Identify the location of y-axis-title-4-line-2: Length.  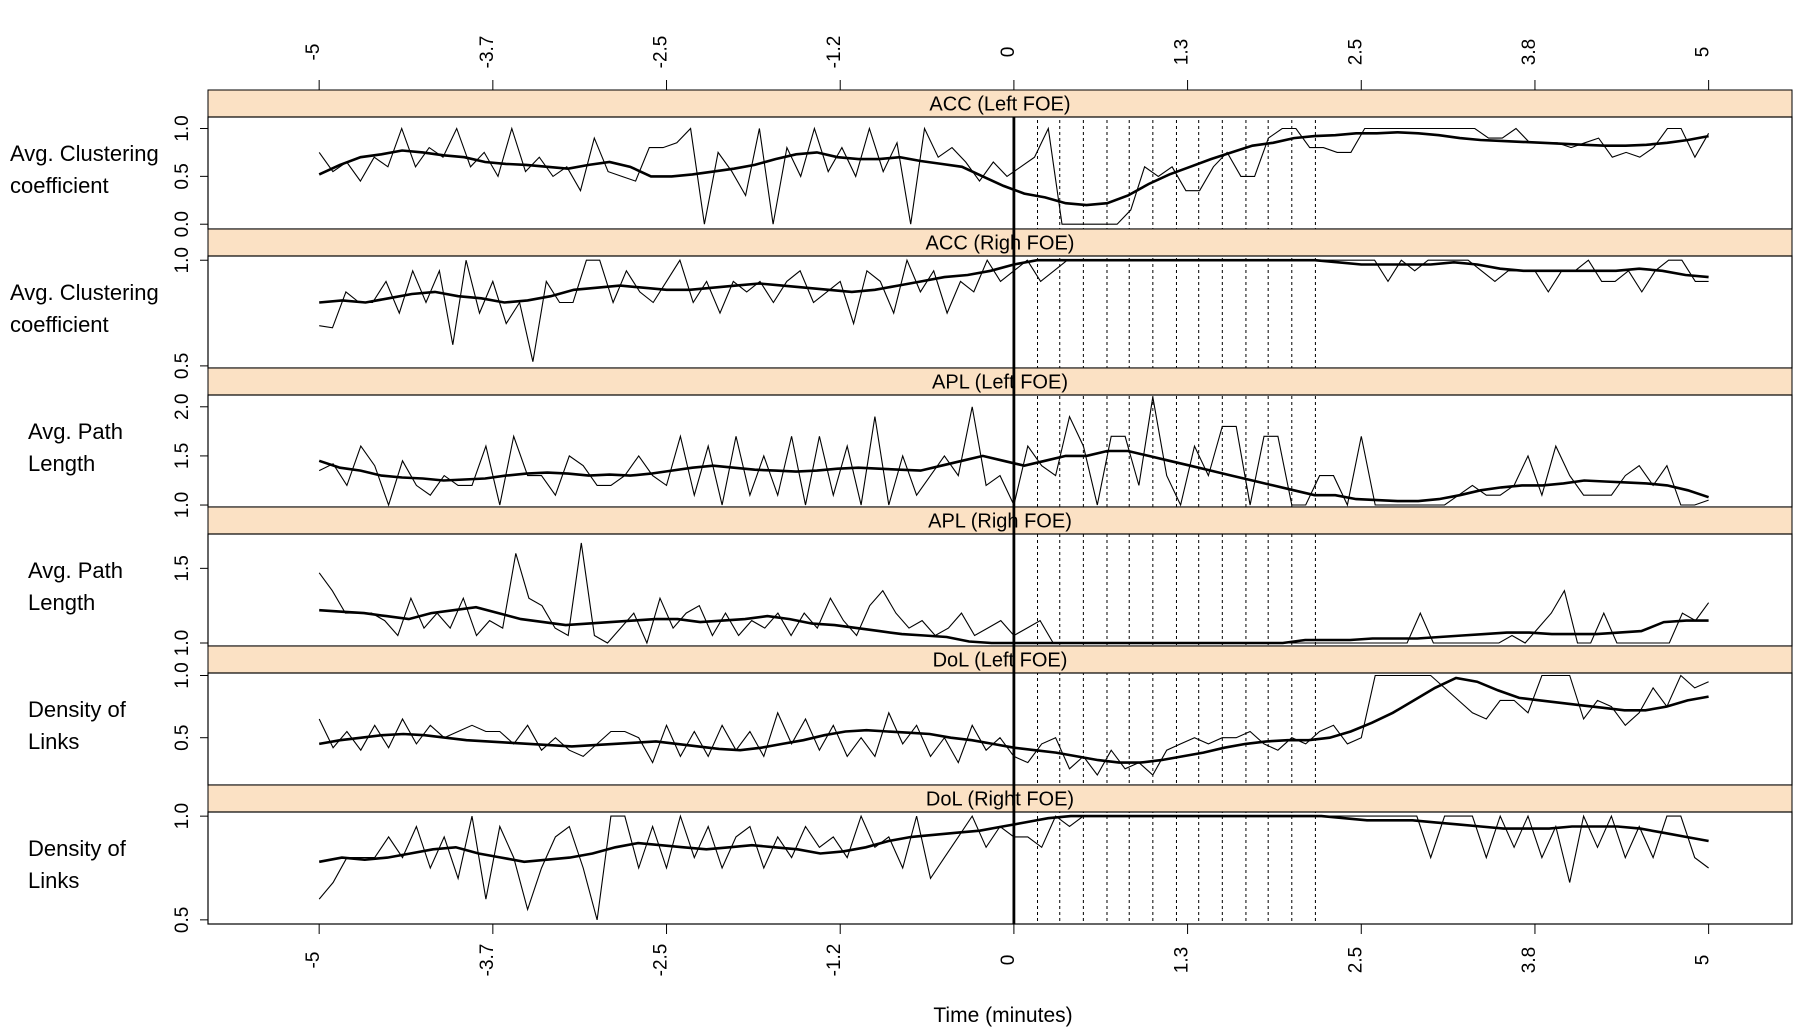
(61, 602).